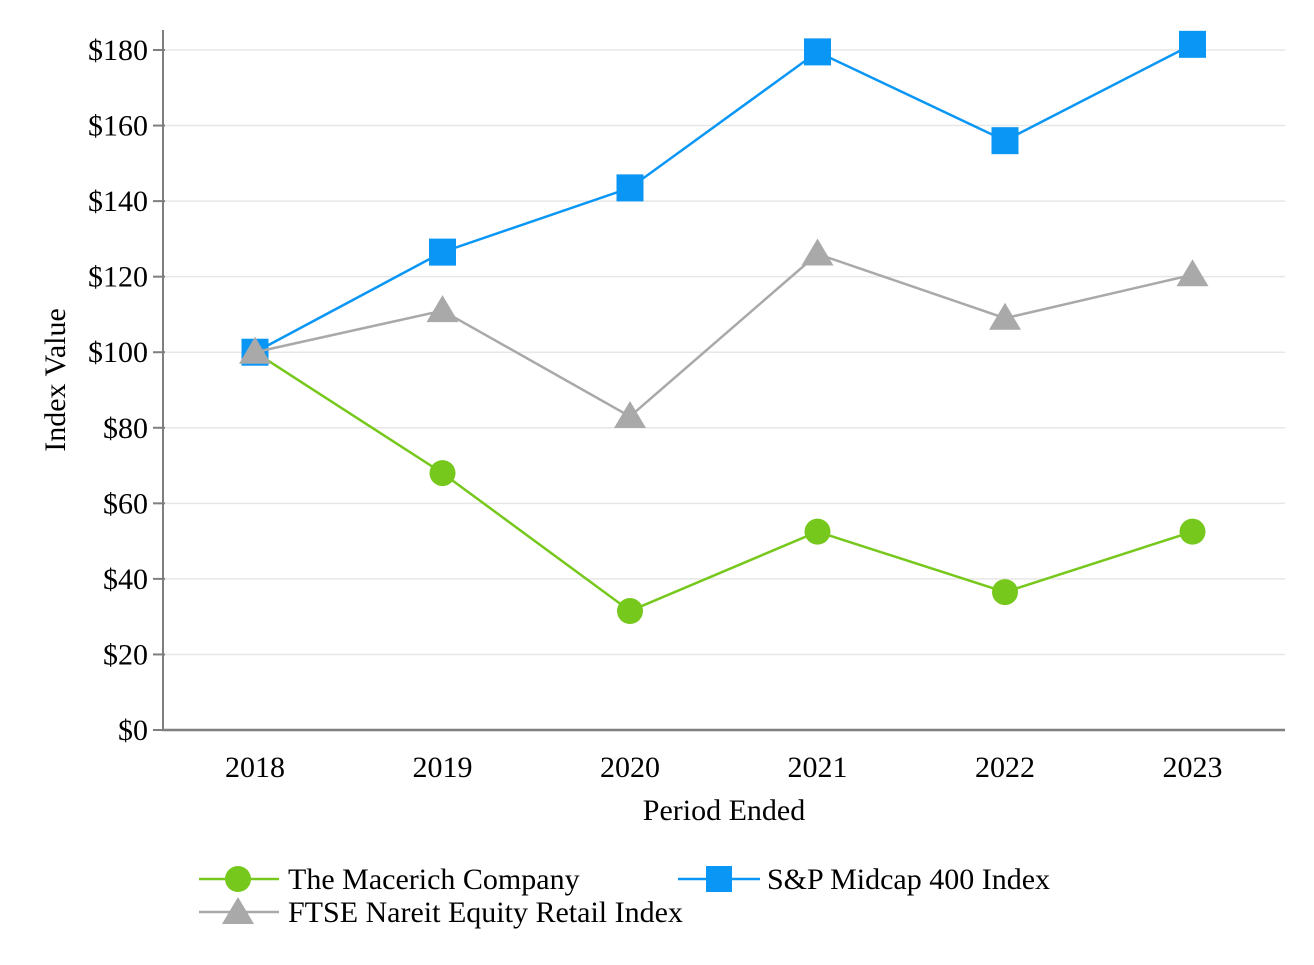  I want to click on y-tick-label-180: $180, so click(118, 50).